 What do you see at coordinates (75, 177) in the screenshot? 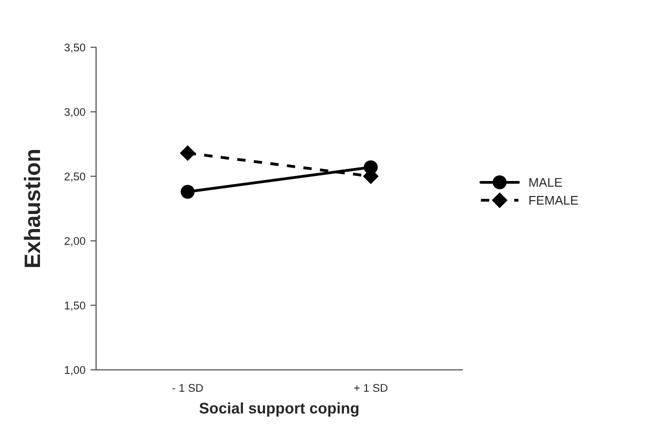
I see `y-tick-label: 2,50` at bounding box center [75, 177].